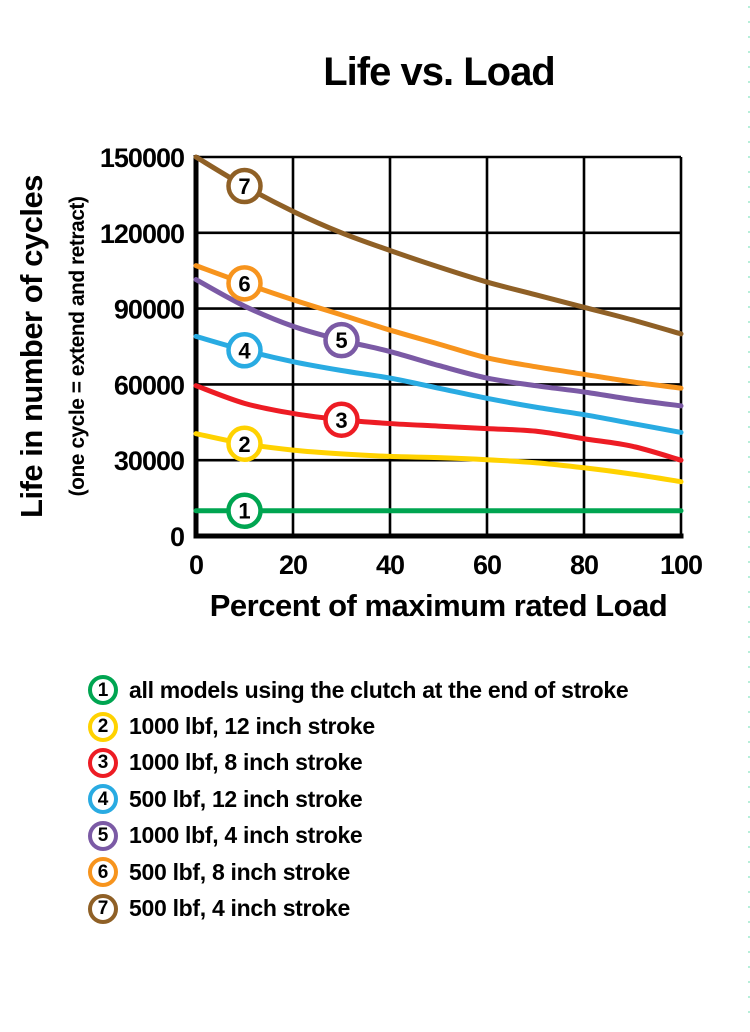 This screenshot has width=750, height=1032. I want to click on x-tick-label-80: 80, so click(584, 565).